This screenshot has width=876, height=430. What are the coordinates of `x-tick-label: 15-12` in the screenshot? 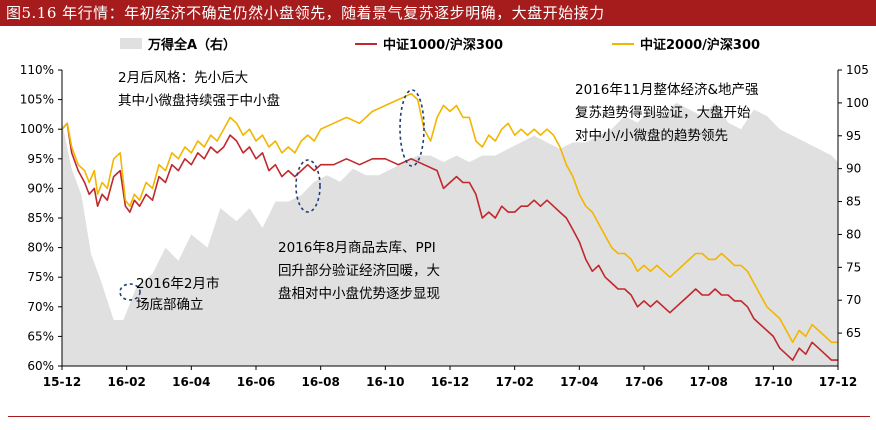 It's located at (62, 382).